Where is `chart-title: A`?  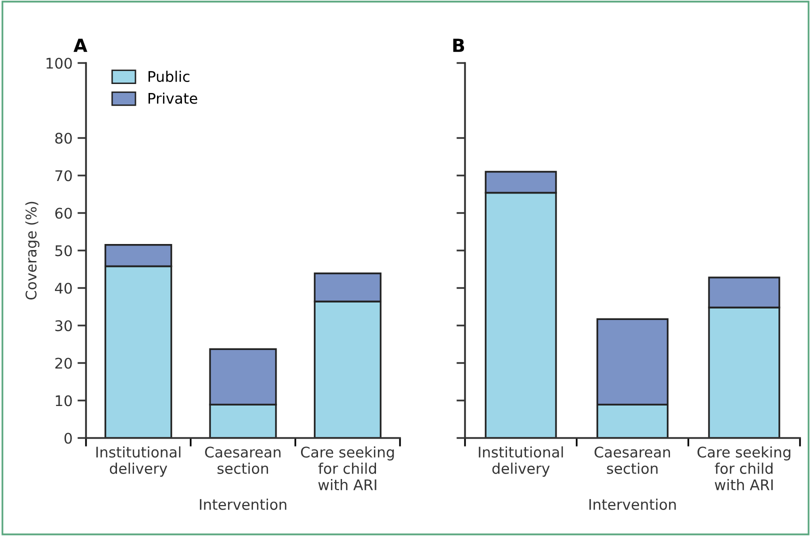 chart-title: A is located at coordinates (81, 45).